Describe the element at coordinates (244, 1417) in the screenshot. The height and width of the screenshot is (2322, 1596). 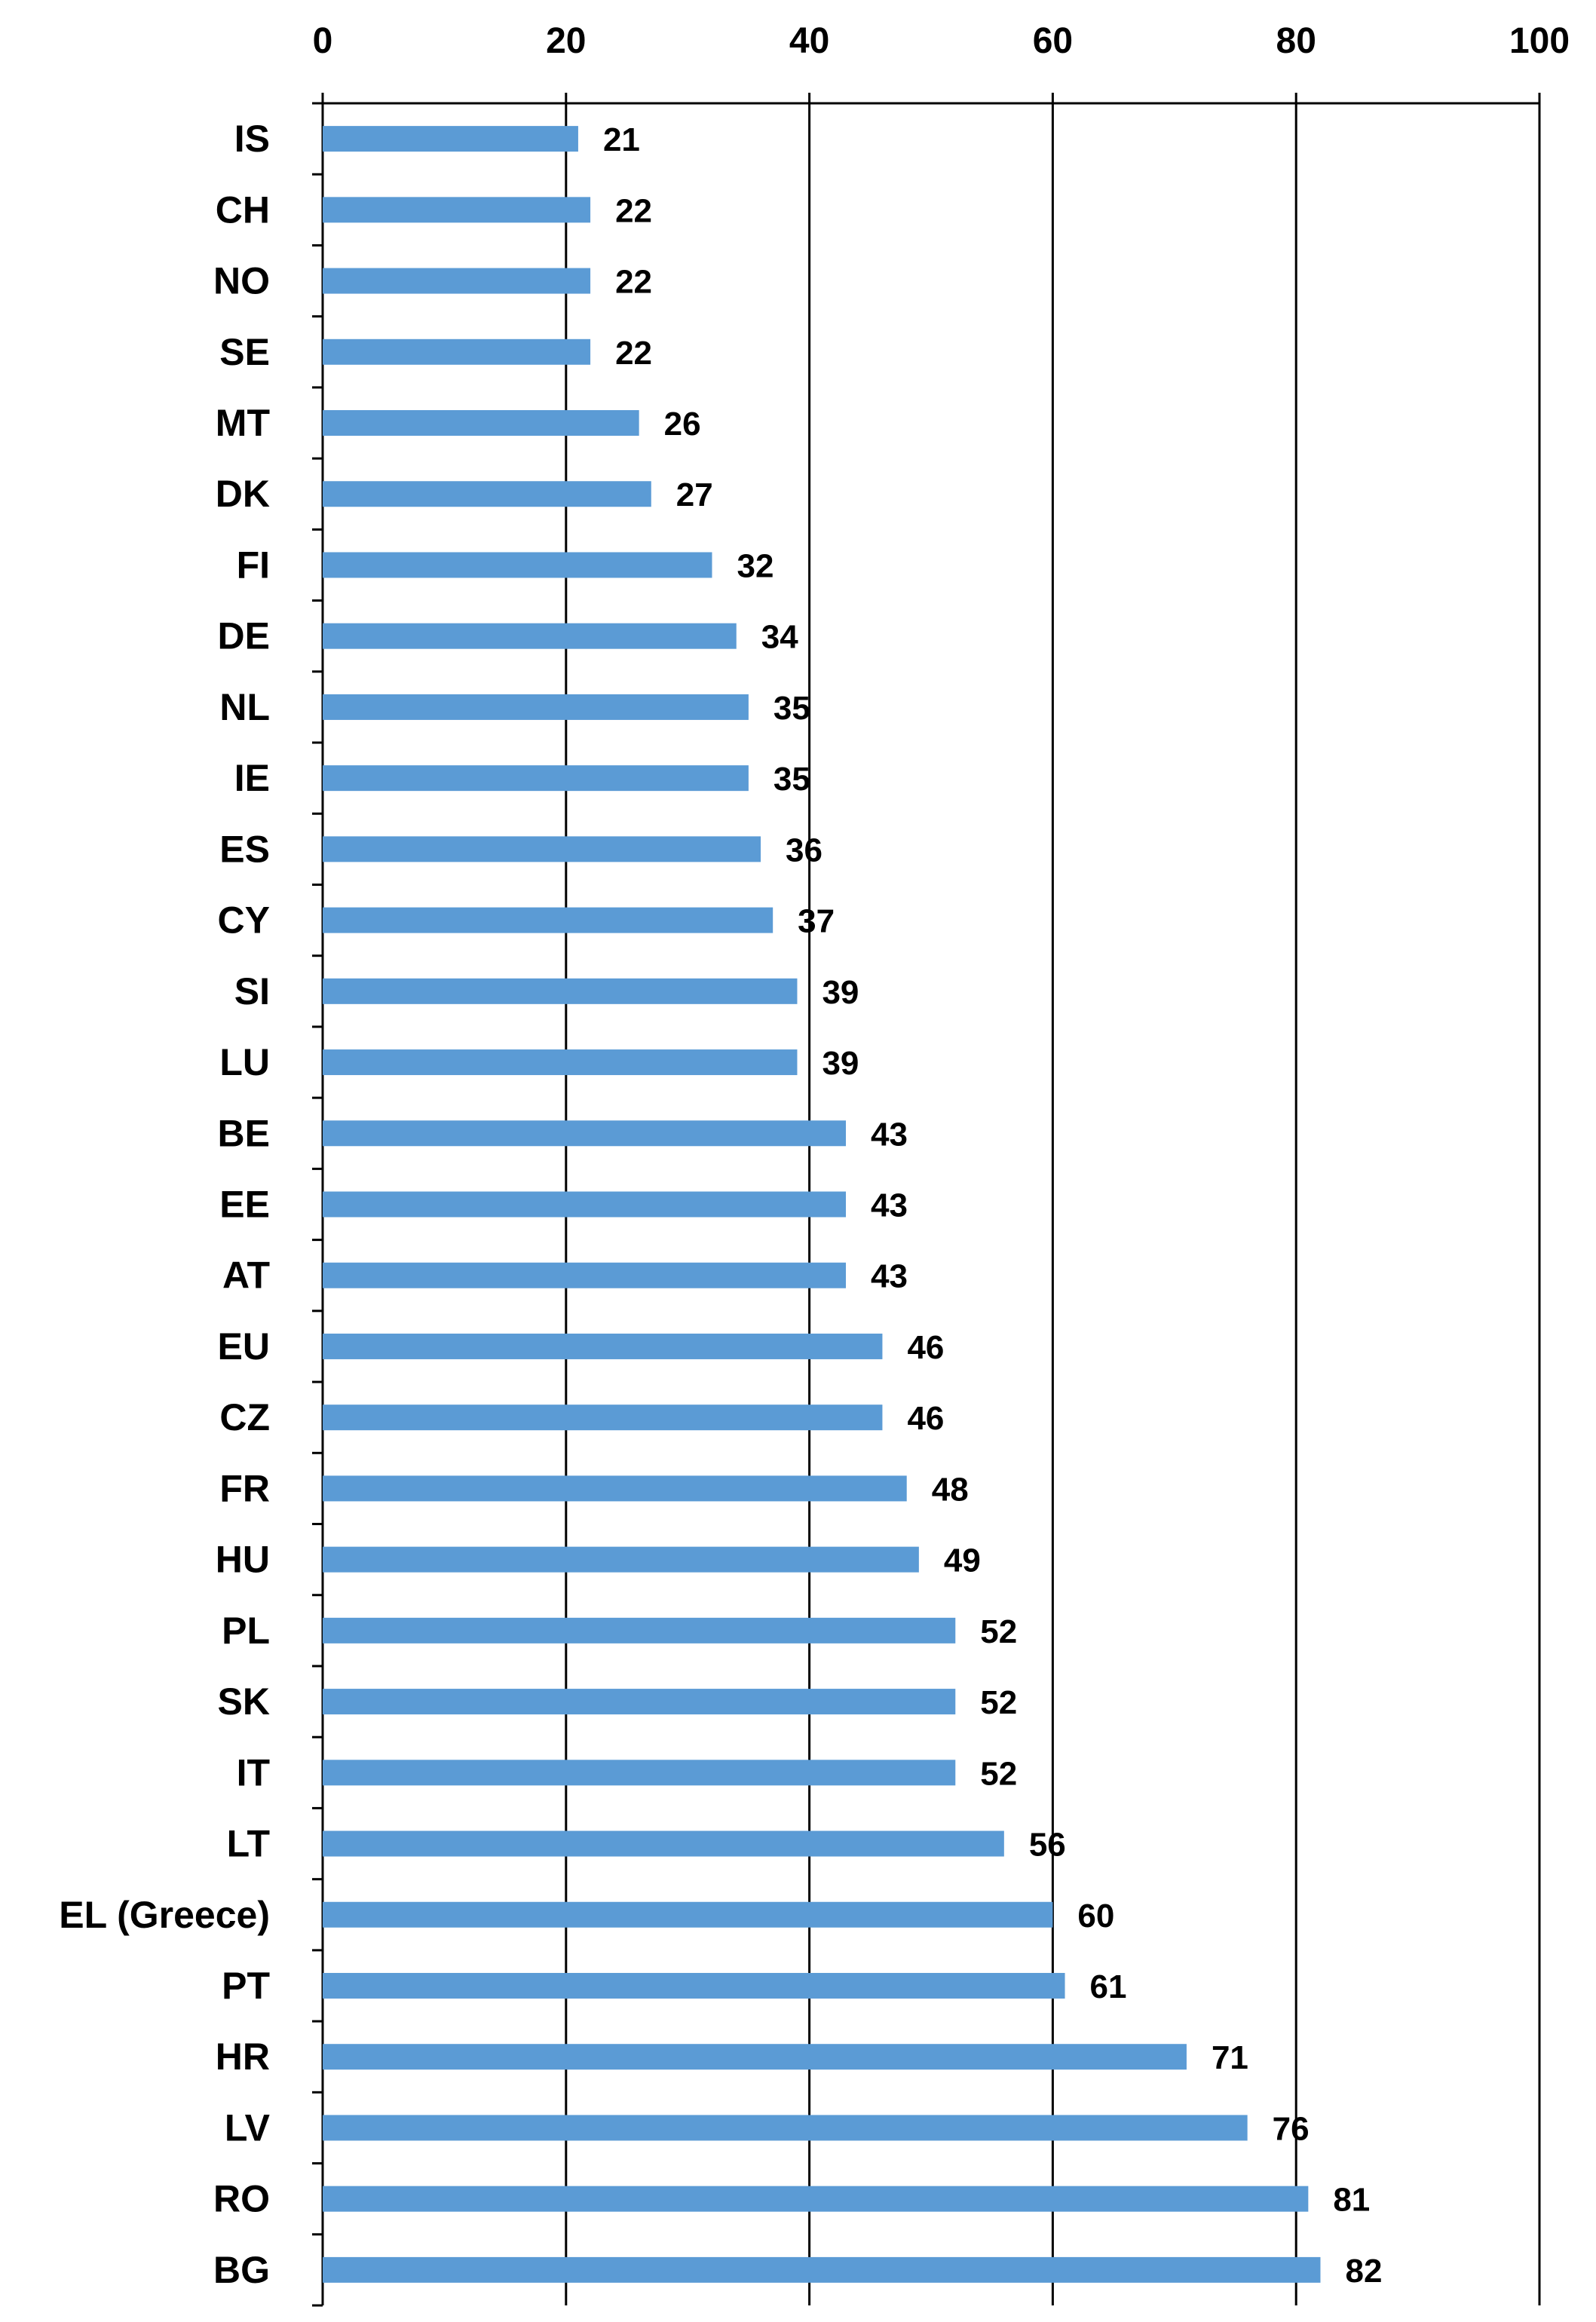
I see `category-label: CZ` at that location.